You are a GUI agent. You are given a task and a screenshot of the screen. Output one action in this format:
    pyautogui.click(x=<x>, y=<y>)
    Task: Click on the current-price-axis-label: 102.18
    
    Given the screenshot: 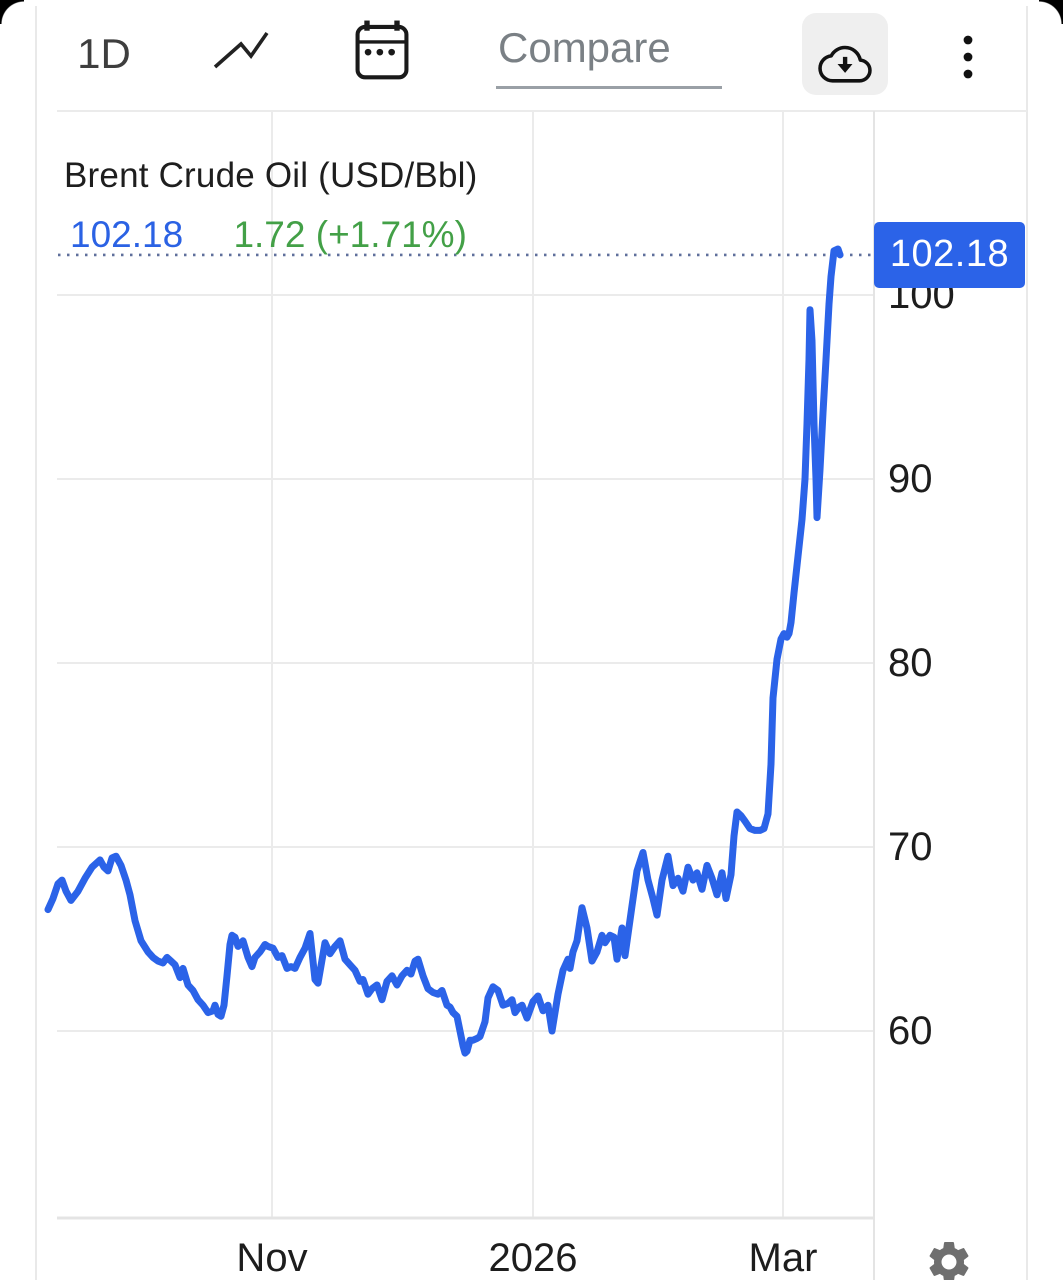 What is the action you would take?
    pyautogui.click(x=949, y=254)
    